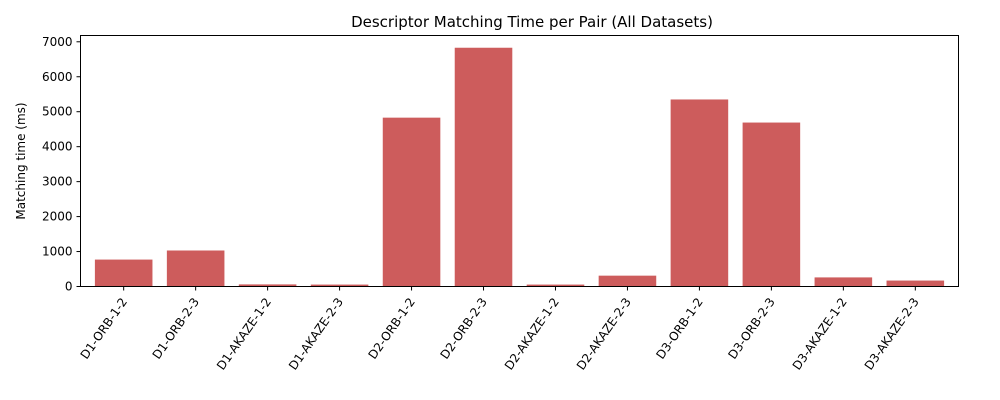 The image size is (1000, 400). What do you see at coordinates (61, 164) in the screenshot?
I see `y-axis: 0 1000 2000 3000 4000 5000 6000 7000` at bounding box center [61, 164].